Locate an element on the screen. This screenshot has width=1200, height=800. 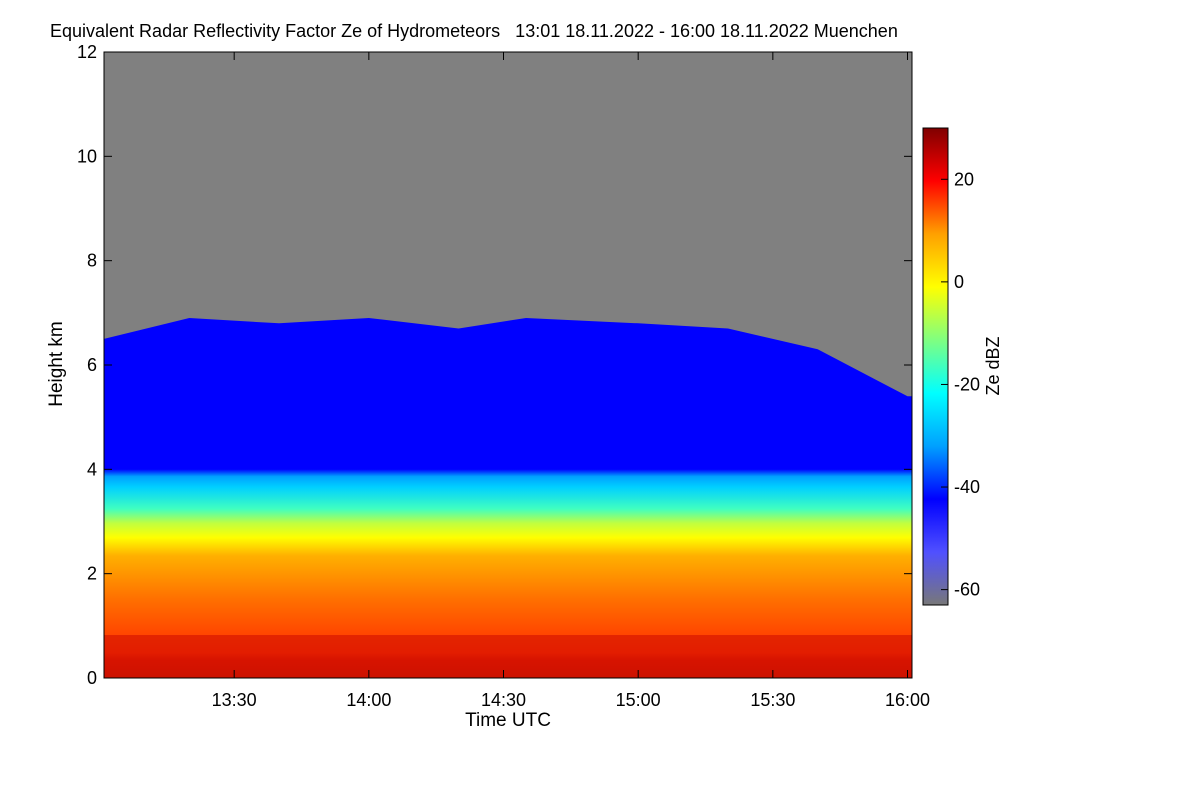
surface-echo-band is located at coordinates (508, 656).